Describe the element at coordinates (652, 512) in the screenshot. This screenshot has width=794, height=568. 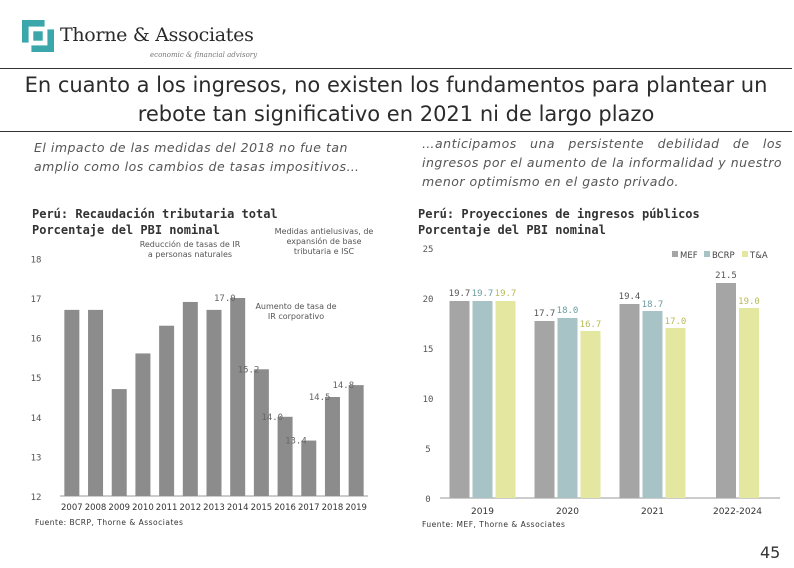
I see `right-x-tick-label: 2021` at that location.